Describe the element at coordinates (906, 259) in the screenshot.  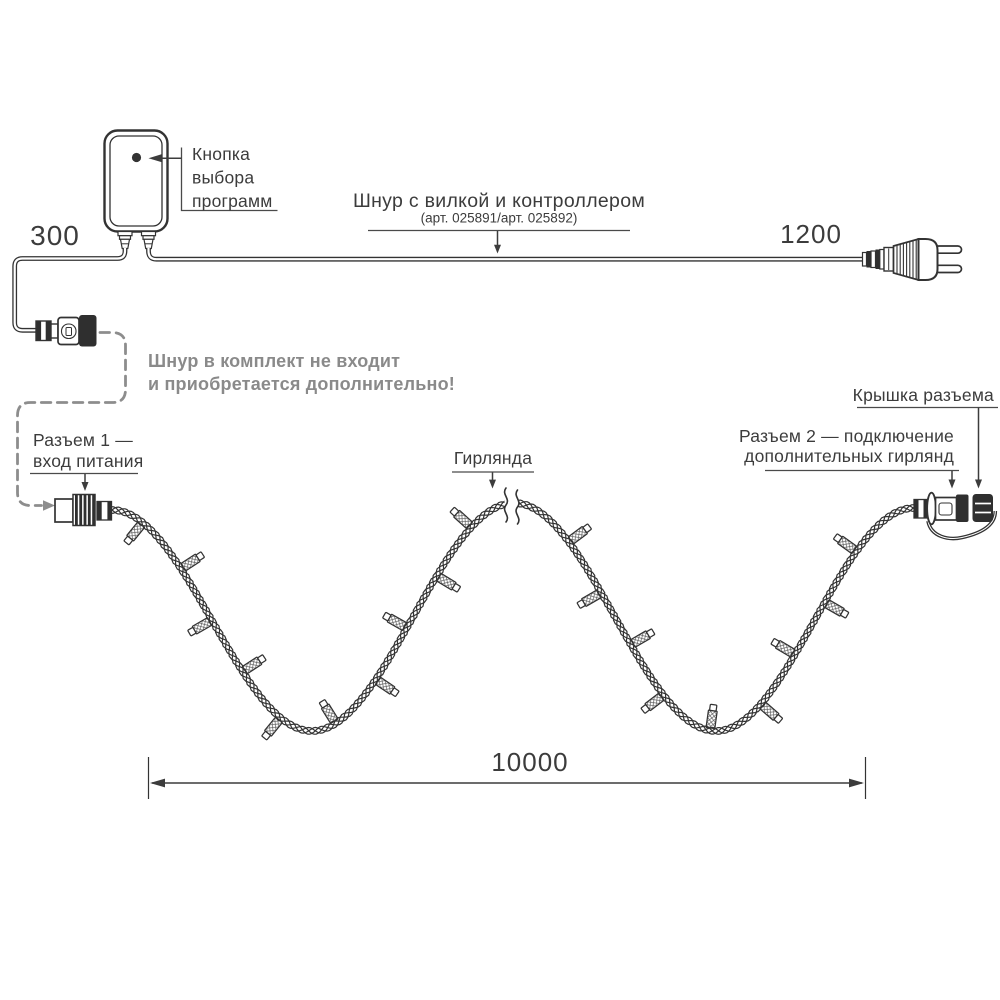
I see `plug-body-ribs` at that location.